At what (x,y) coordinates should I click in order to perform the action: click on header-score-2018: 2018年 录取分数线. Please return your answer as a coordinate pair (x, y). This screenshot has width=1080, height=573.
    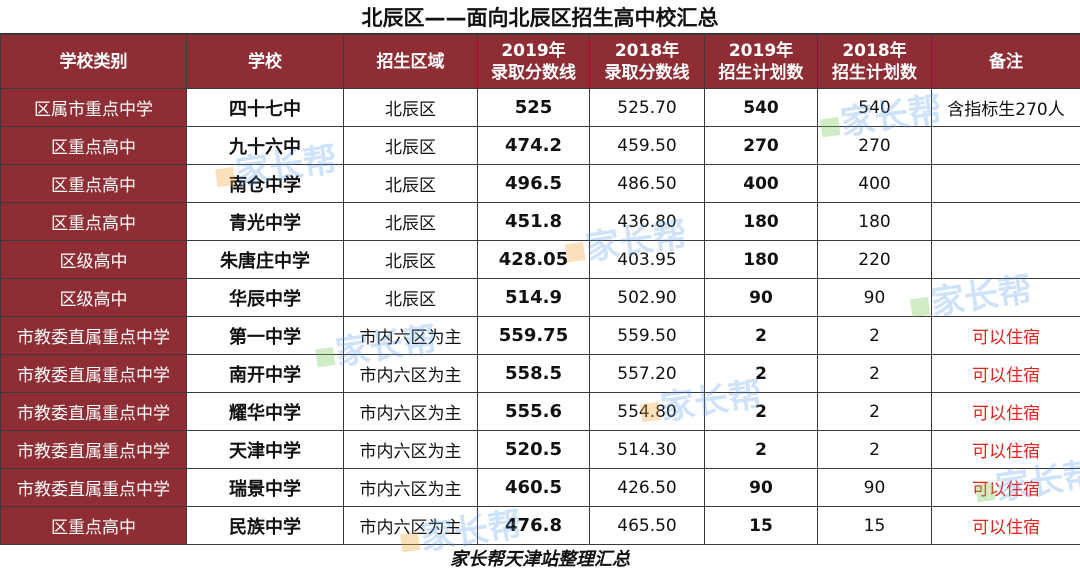
    Looking at the image, I should click on (647, 61).